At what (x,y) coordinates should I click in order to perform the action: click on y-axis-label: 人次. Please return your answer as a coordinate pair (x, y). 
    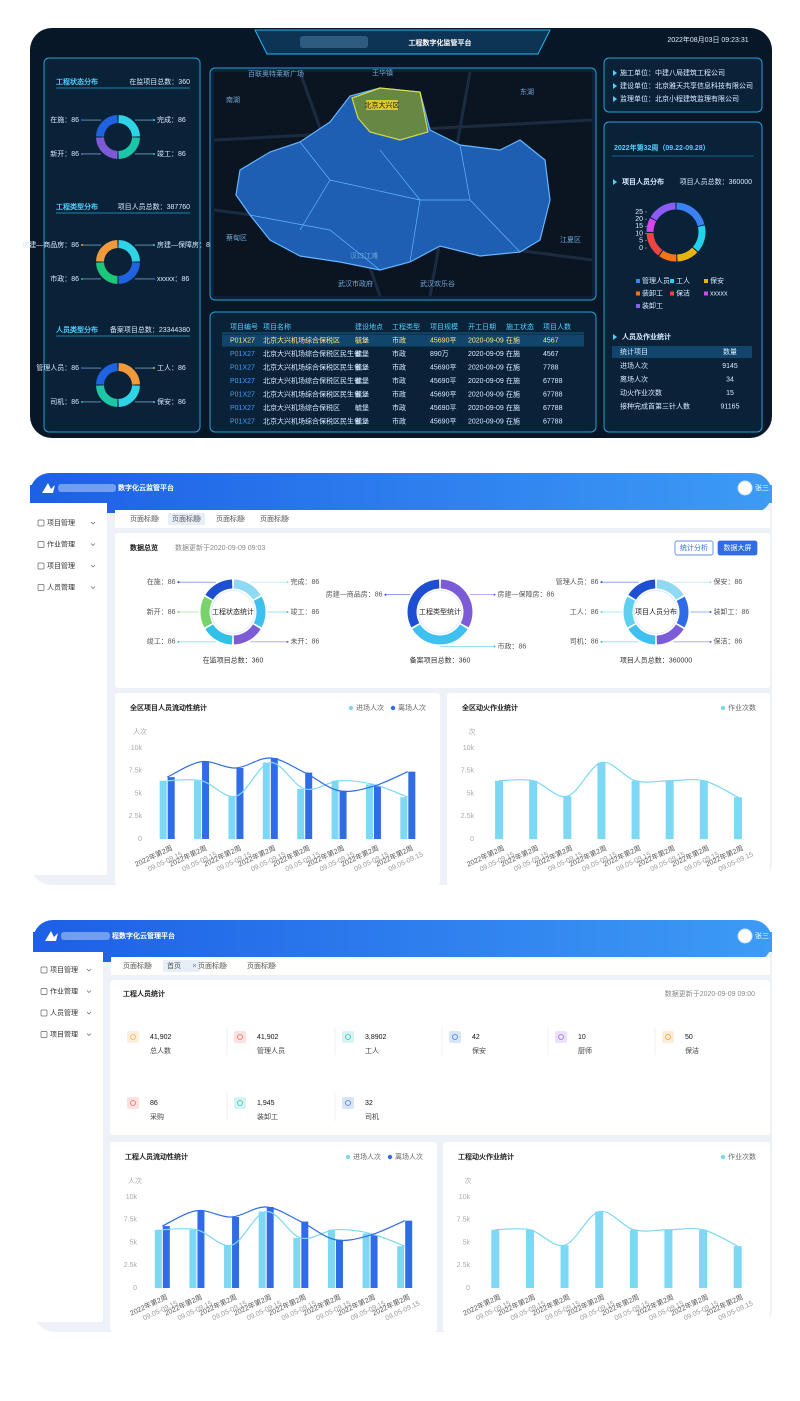
    Looking at the image, I should click on (140, 731).